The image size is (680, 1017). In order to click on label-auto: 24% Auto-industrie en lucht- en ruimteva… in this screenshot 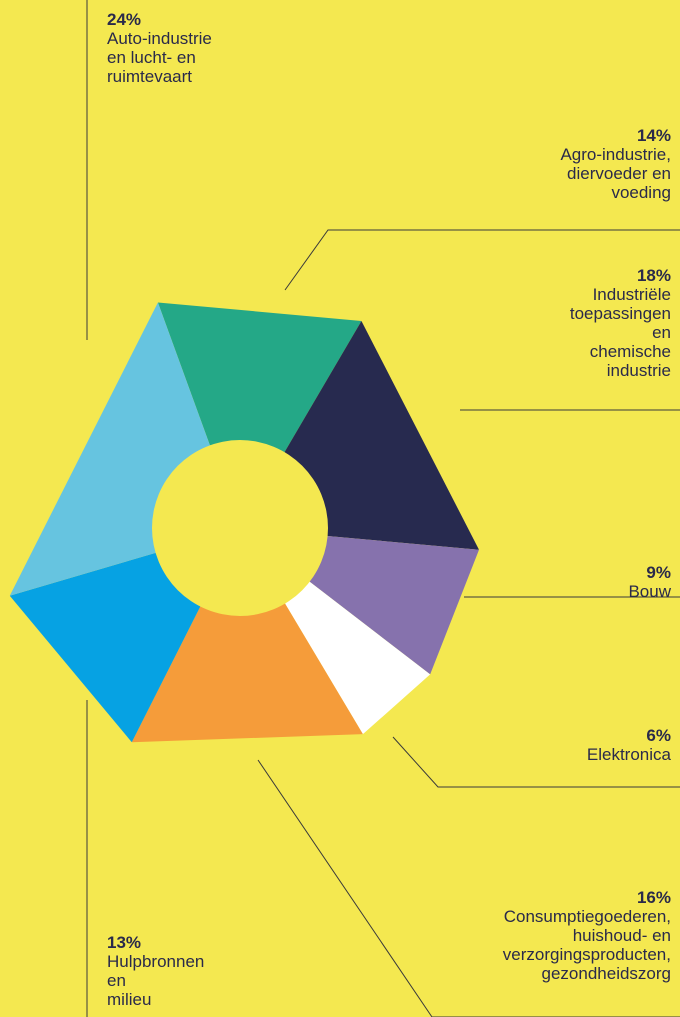, I will do `click(159, 48)`.